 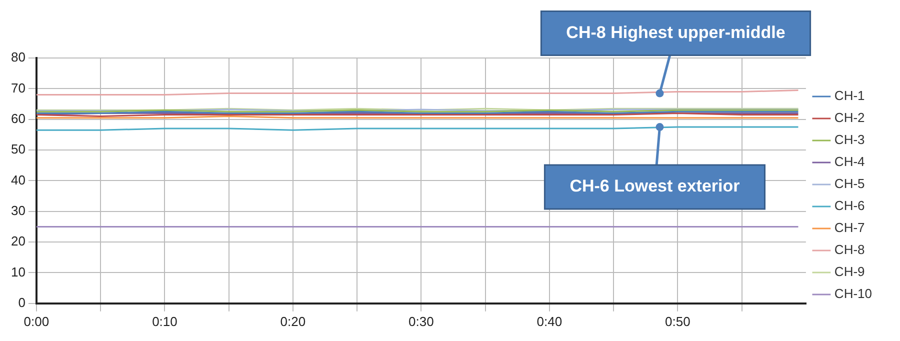 I want to click on x-tick-label: 0:40, so click(x=549, y=321).